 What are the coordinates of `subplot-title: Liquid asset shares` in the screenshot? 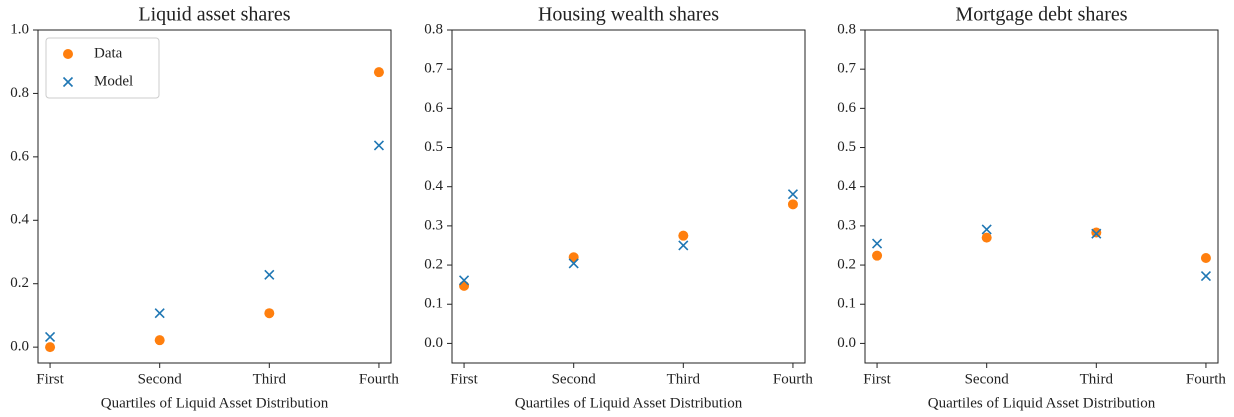 It's located at (214, 15).